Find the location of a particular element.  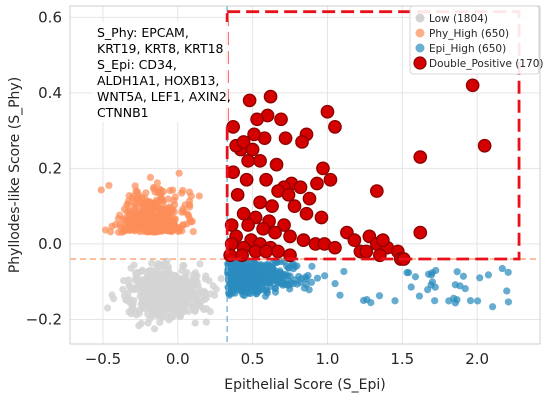

annotation-background is located at coordinates (160, 72).